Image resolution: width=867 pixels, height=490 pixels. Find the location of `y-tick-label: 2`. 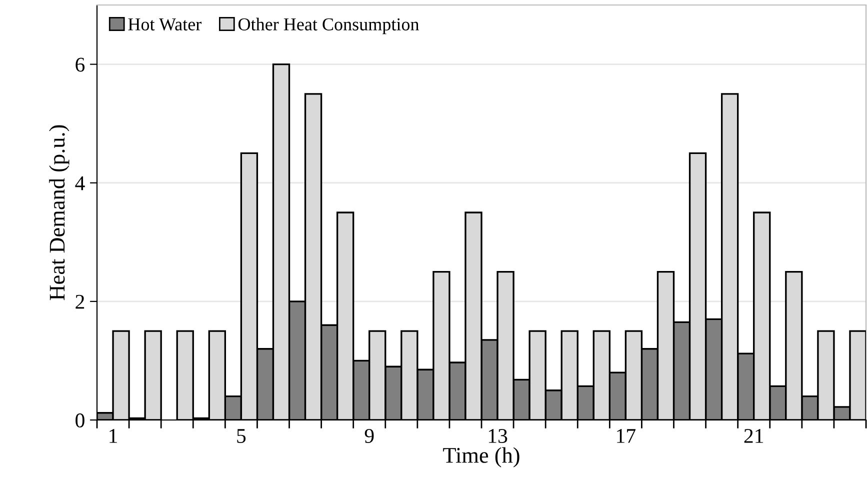

y-tick-label: 2 is located at coordinates (80, 301).